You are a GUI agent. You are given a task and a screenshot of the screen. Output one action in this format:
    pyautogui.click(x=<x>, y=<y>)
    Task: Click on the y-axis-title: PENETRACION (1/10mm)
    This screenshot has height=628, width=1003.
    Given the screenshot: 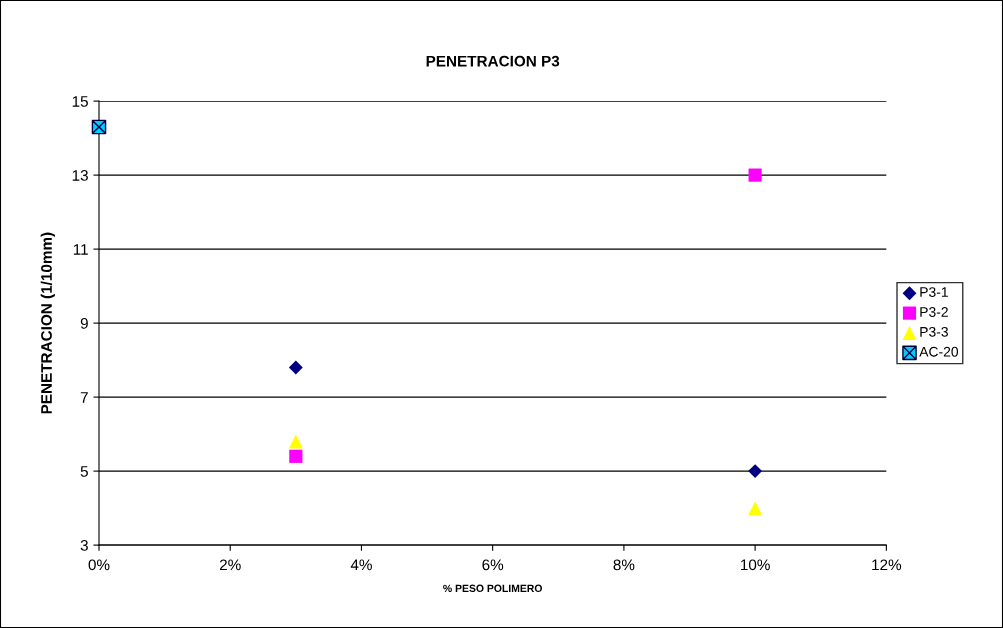 What is the action you would take?
    pyautogui.click(x=47, y=323)
    